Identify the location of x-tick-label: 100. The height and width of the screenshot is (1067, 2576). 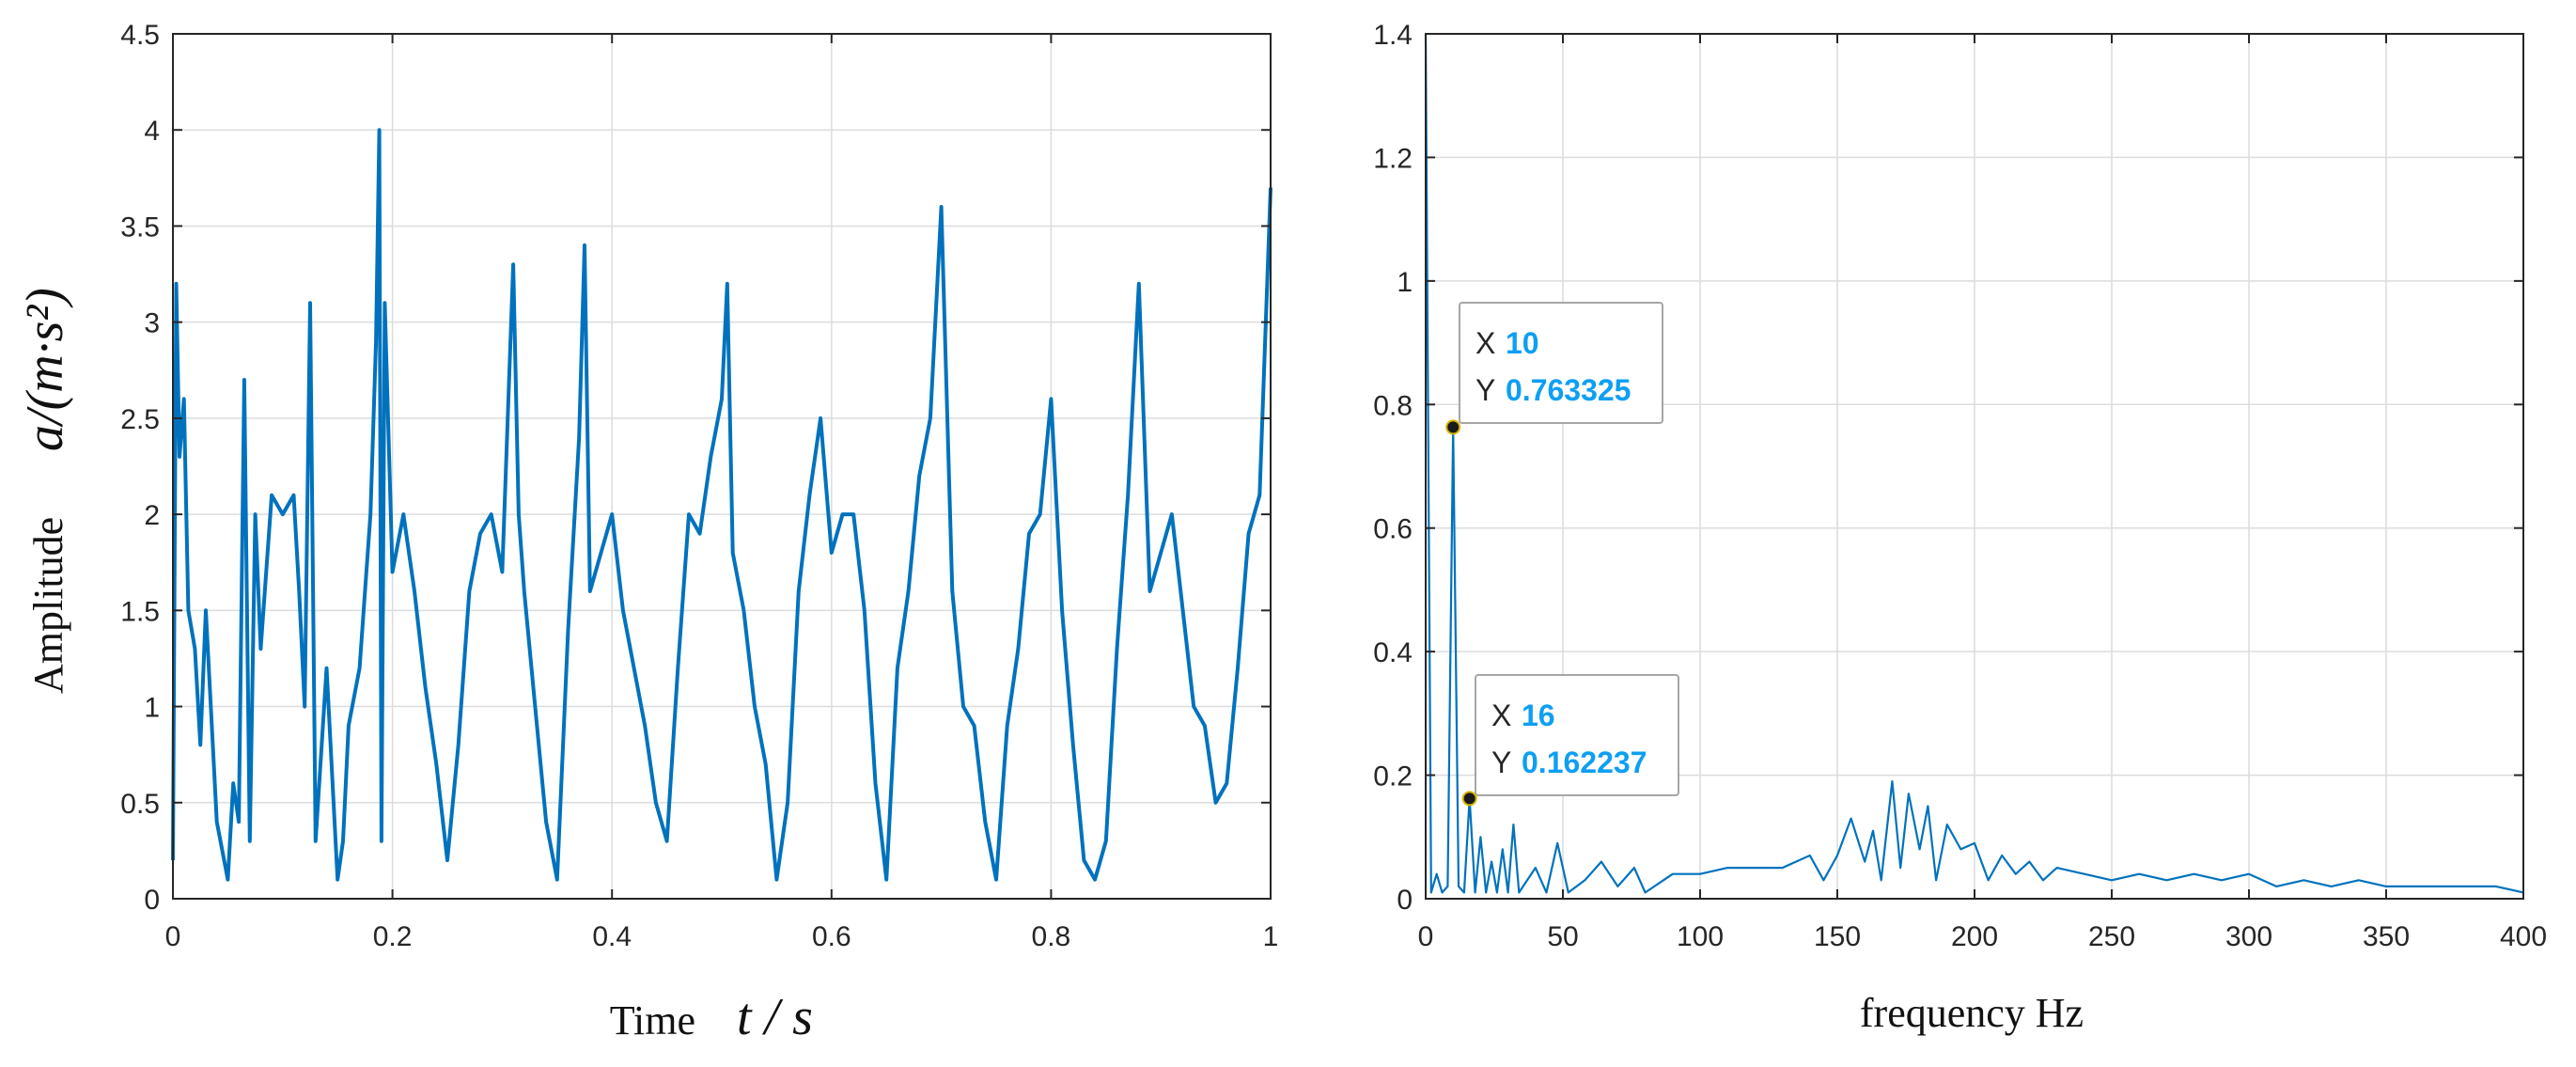
(1700, 936).